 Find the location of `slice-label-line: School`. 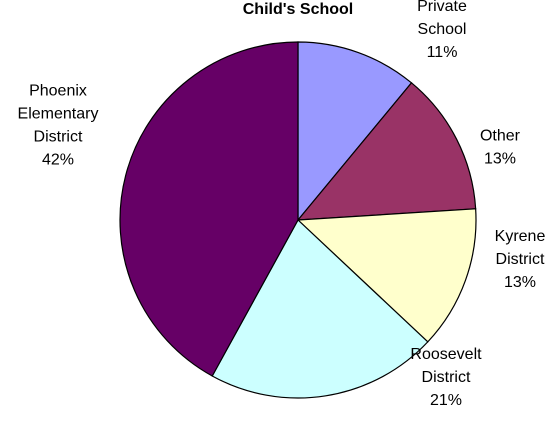

slice-label-line: School is located at coordinates (442, 29).